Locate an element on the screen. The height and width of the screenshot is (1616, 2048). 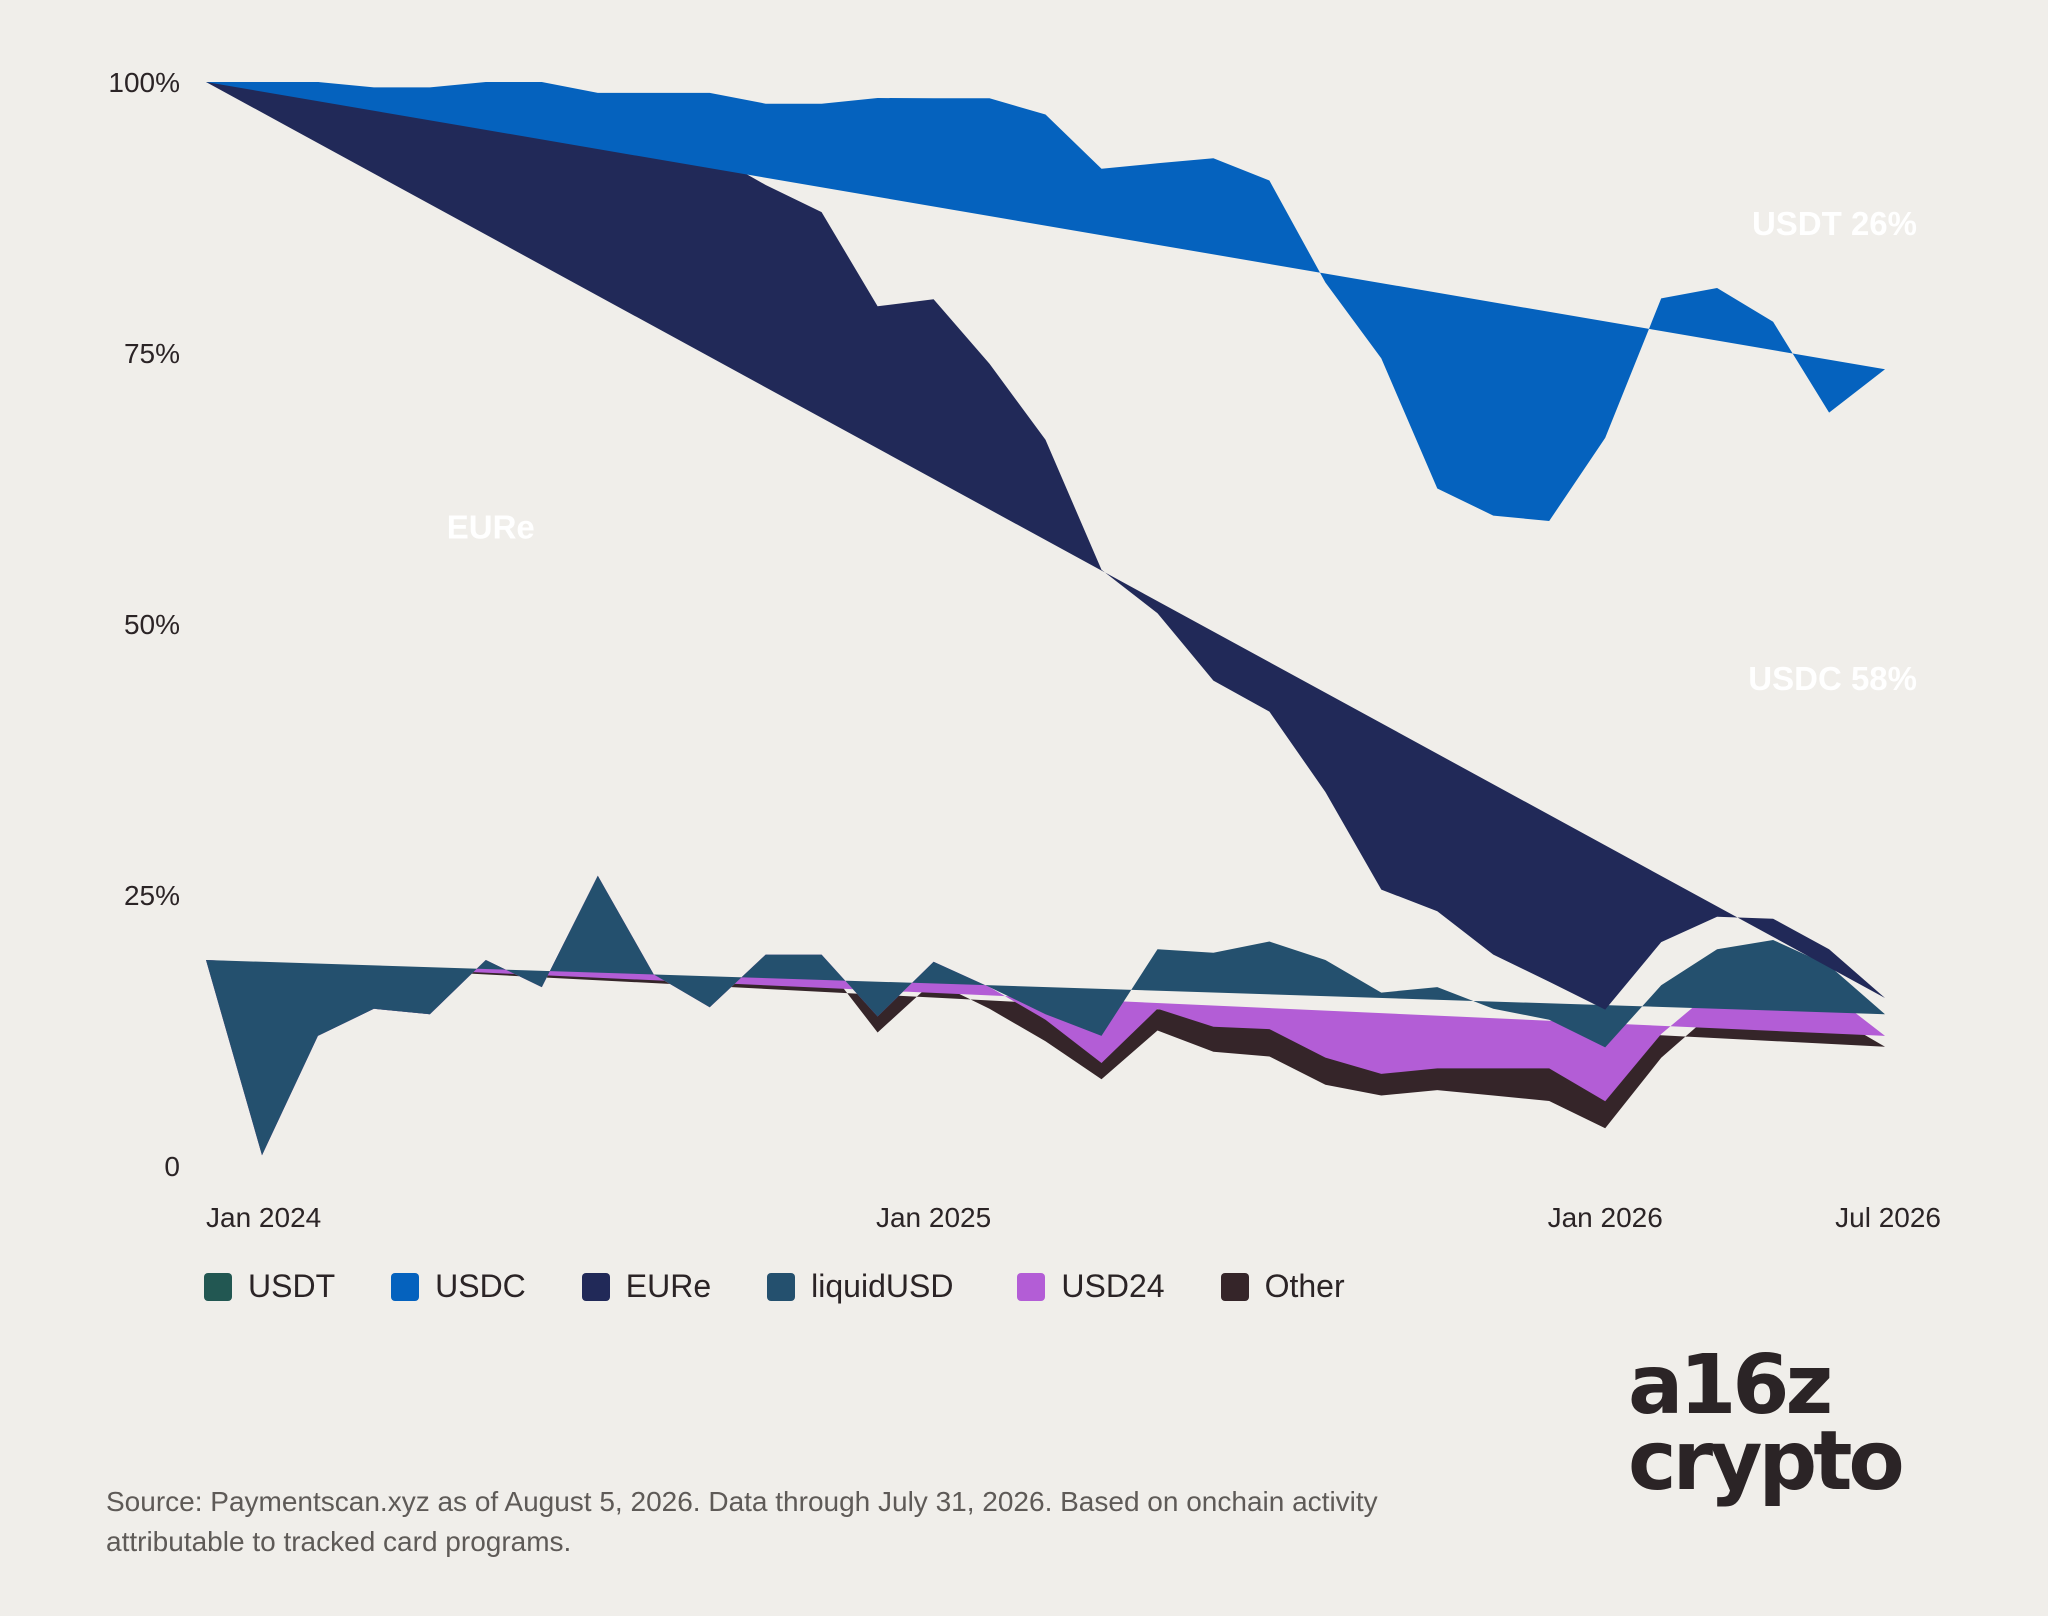
y-tick-label: 100% is located at coordinates (144, 82).